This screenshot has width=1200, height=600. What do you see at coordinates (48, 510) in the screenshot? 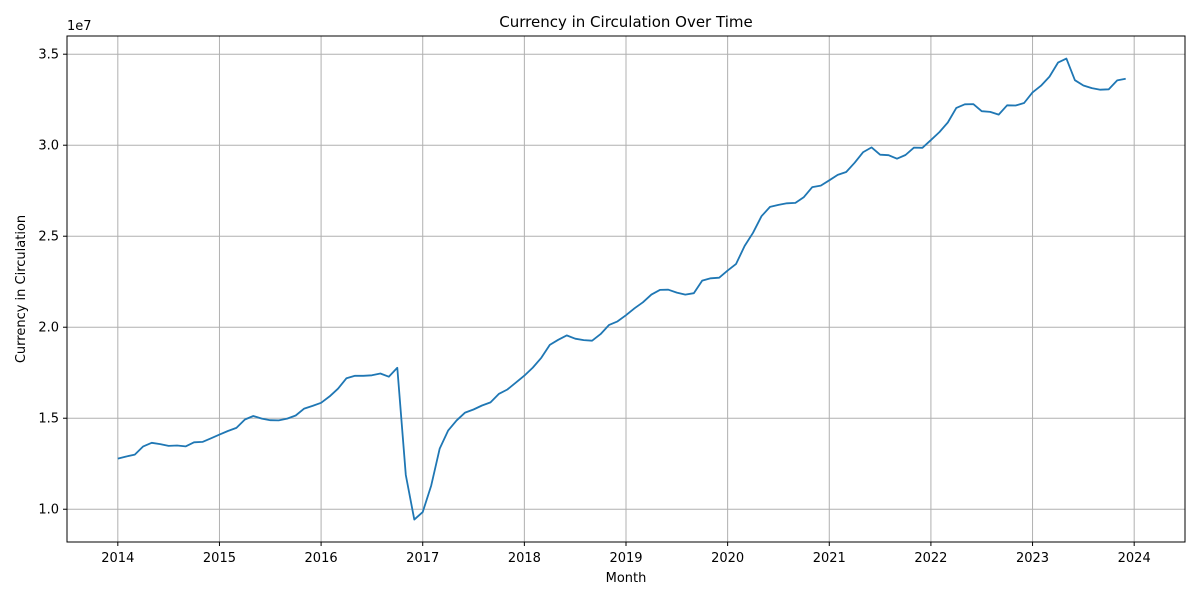
I see `y-tick-label: 1.0` at bounding box center [48, 510].